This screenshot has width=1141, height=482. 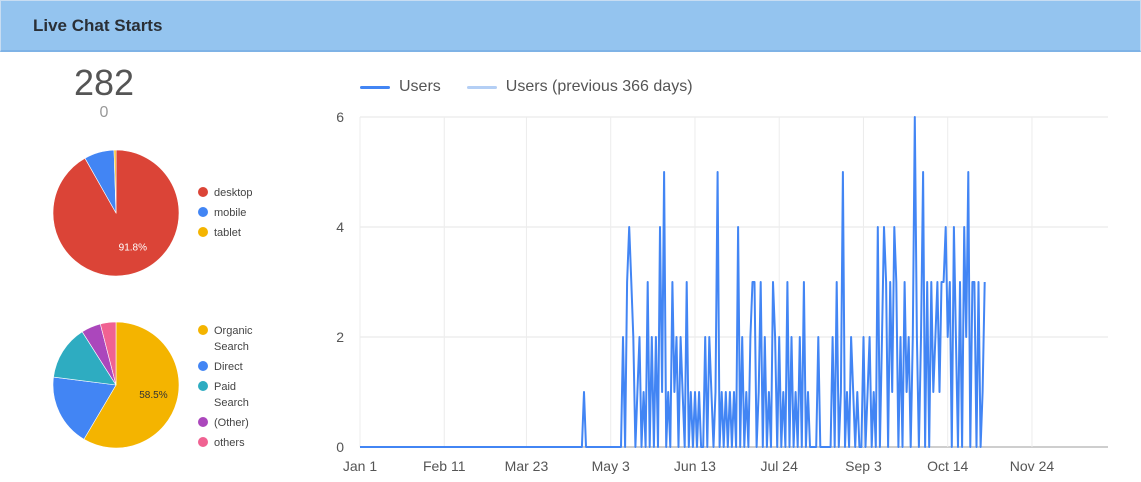 I want to click on legend-label: tablet, so click(x=227, y=233).